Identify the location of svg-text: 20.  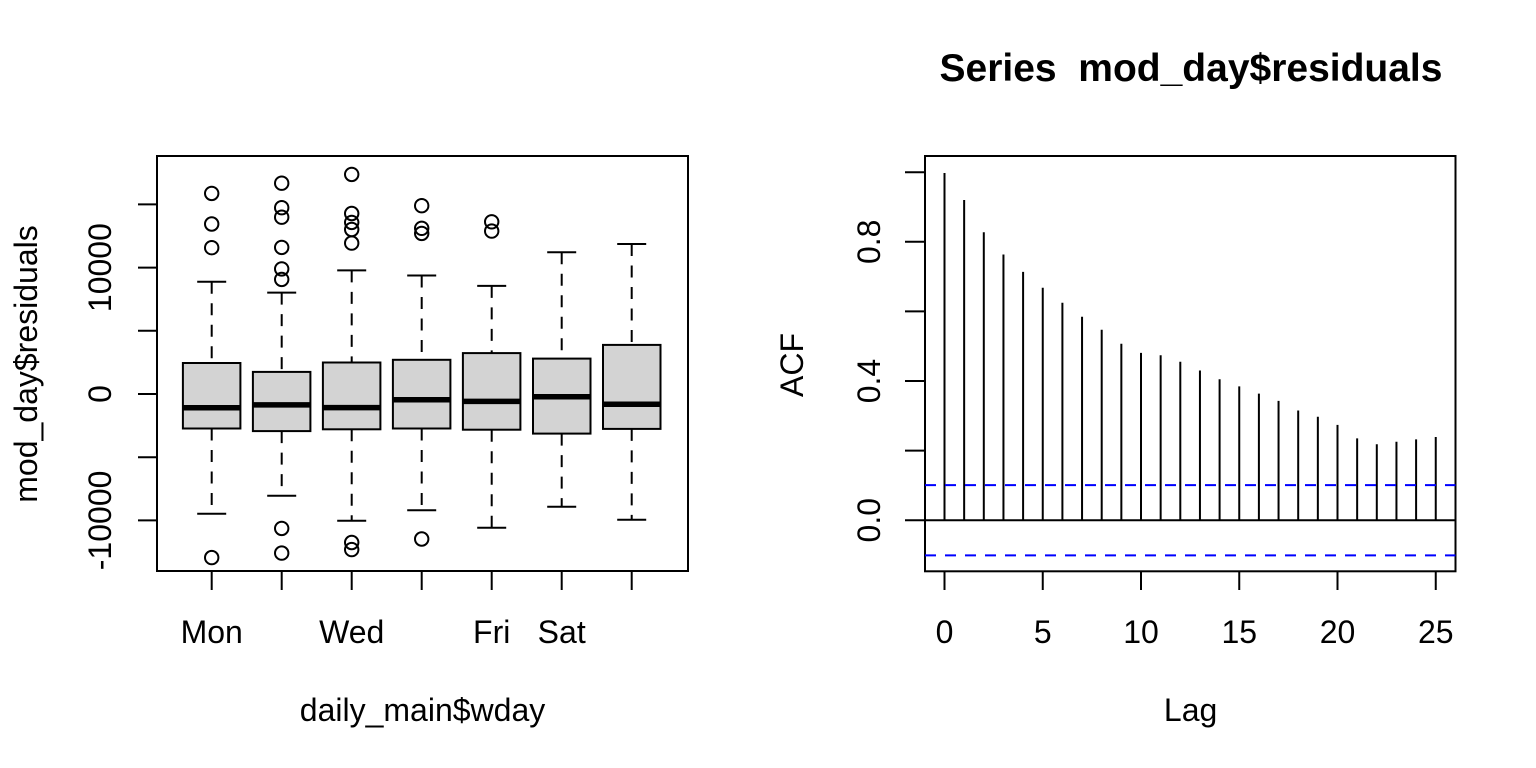
(1338, 632).